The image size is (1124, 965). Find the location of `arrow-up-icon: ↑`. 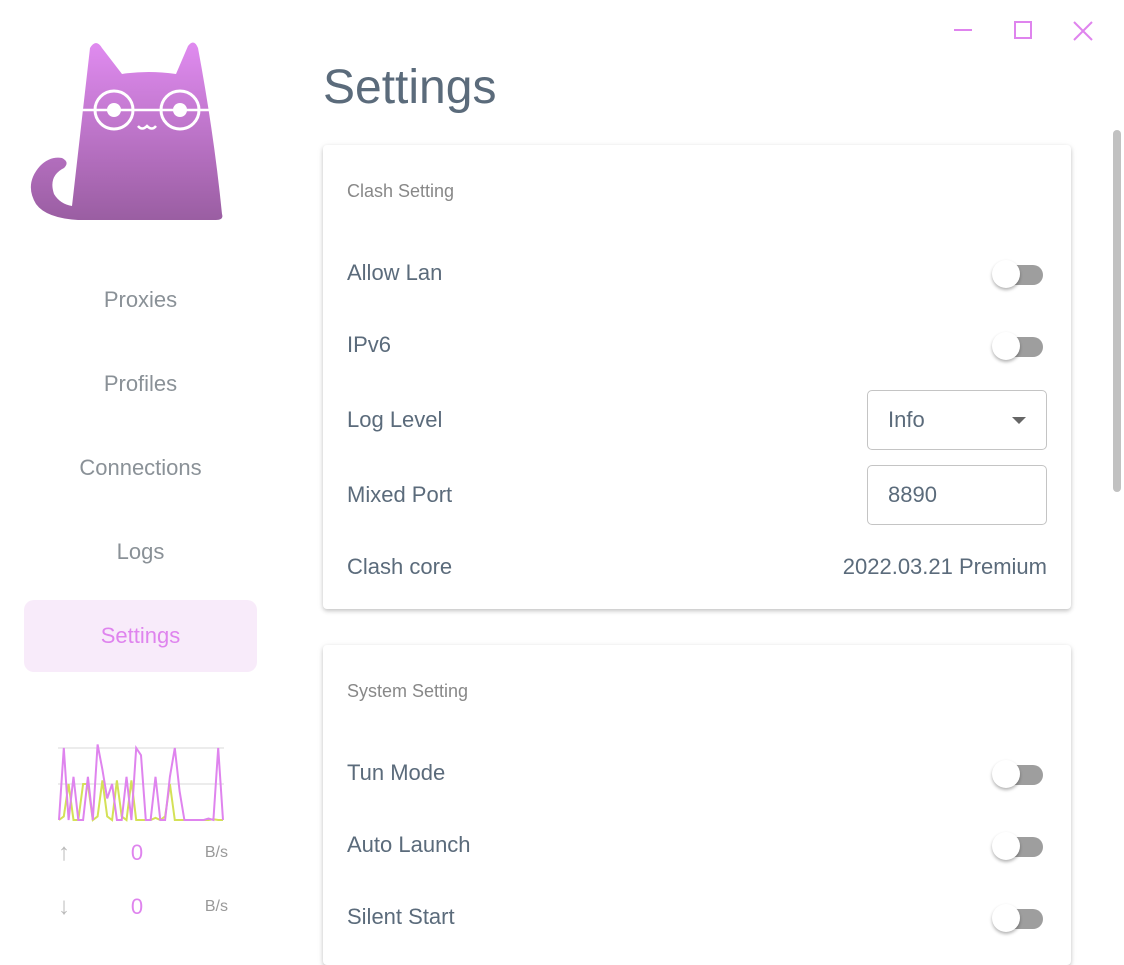

arrow-up-icon: ↑ is located at coordinates (64, 852).